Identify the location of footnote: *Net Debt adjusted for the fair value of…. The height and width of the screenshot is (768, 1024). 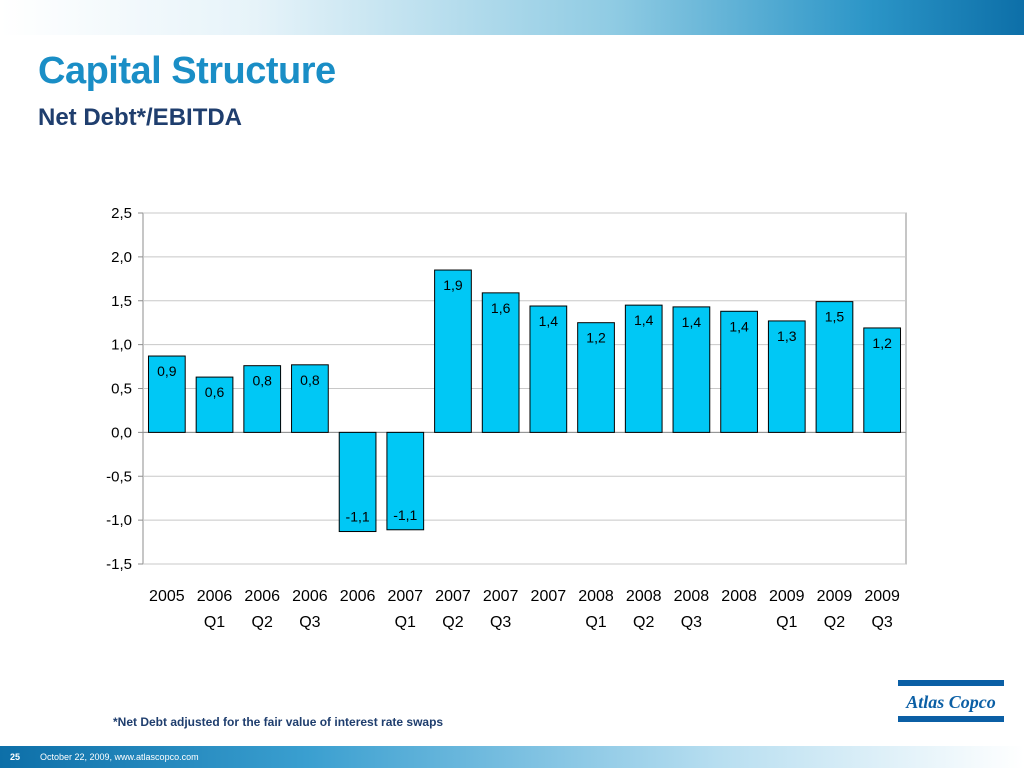
(278, 722).